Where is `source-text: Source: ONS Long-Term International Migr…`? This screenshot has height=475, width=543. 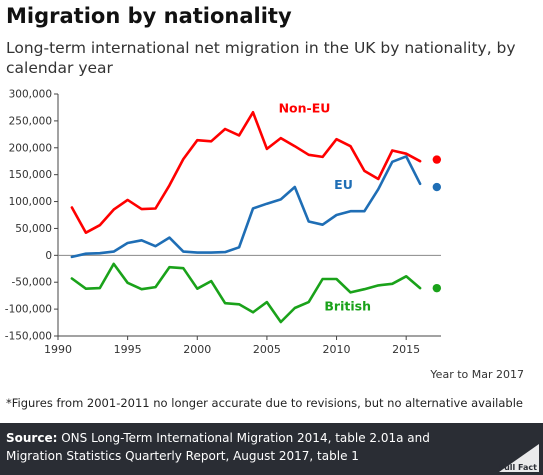
source-text: Source: ONS Long-Term International Migr… is located at coordinates (241, 447).